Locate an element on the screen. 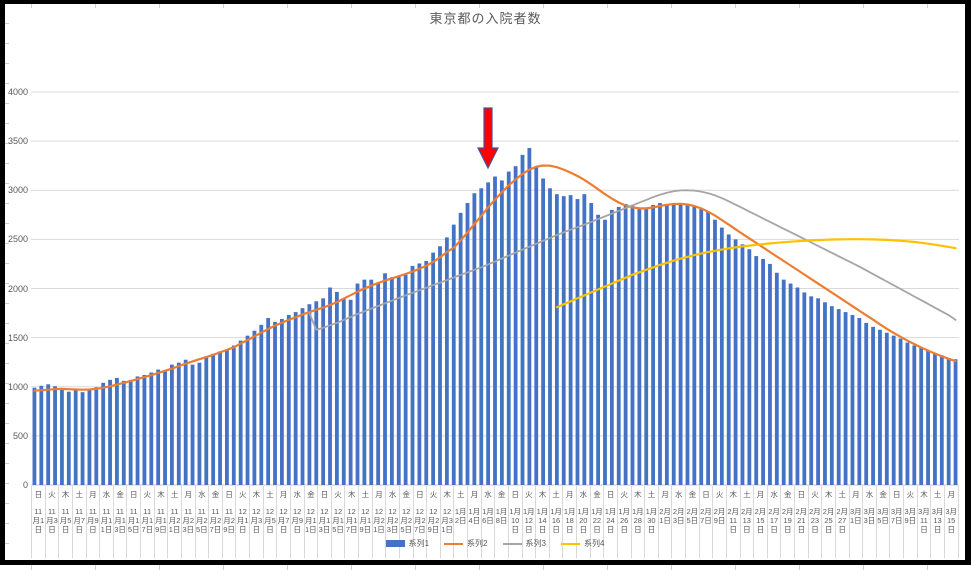 This screenshot has height=570, width=971. x-tick-1月4日: 月 1月4日 is located at coordinates (475, 522).